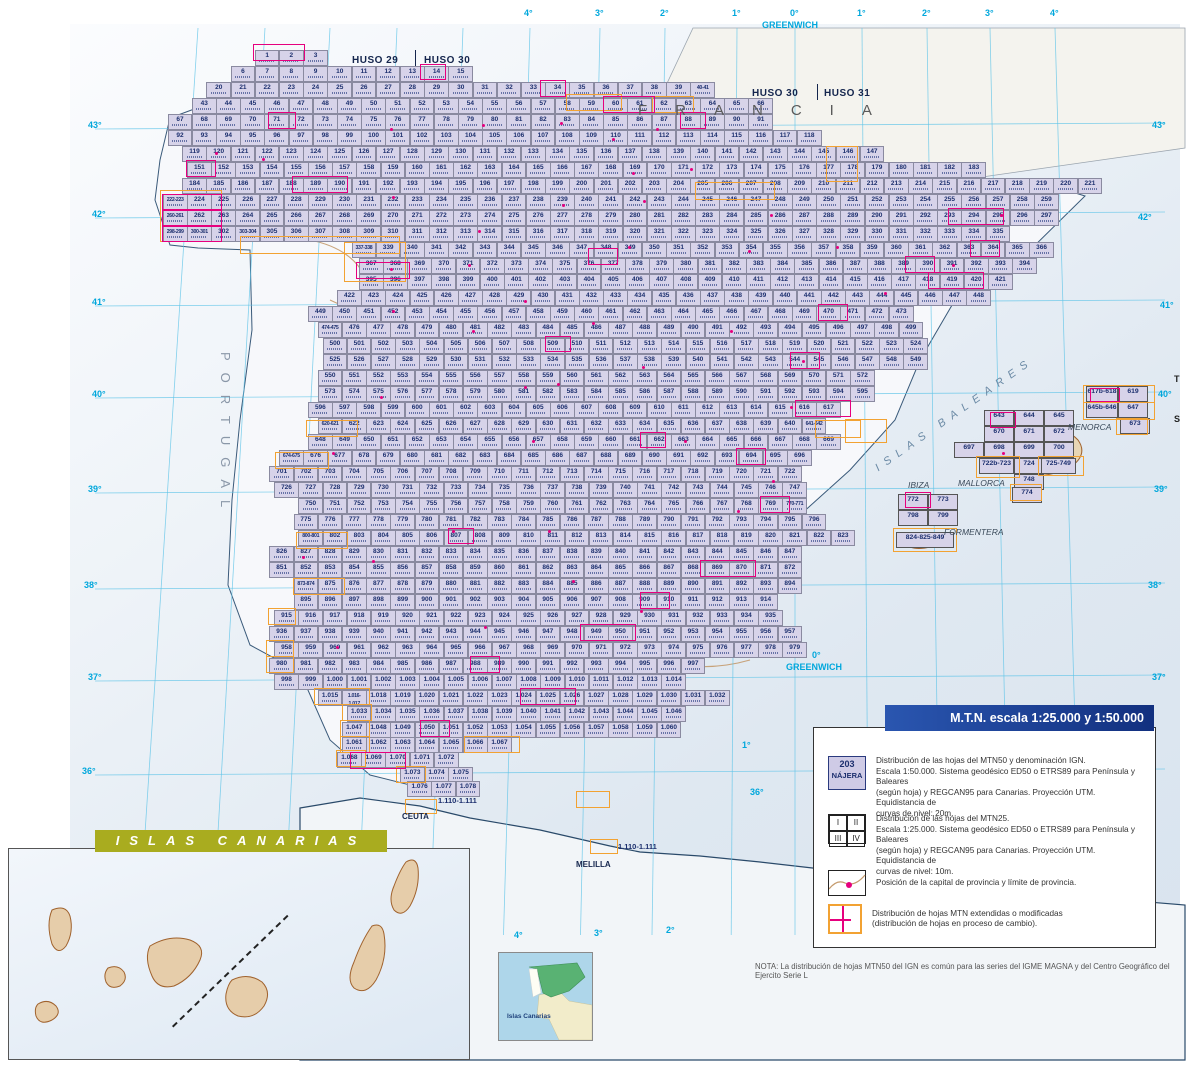  Describe the element at coordinates (998, 218) in the screenshot. I see `grid-cell: 295` at that location.